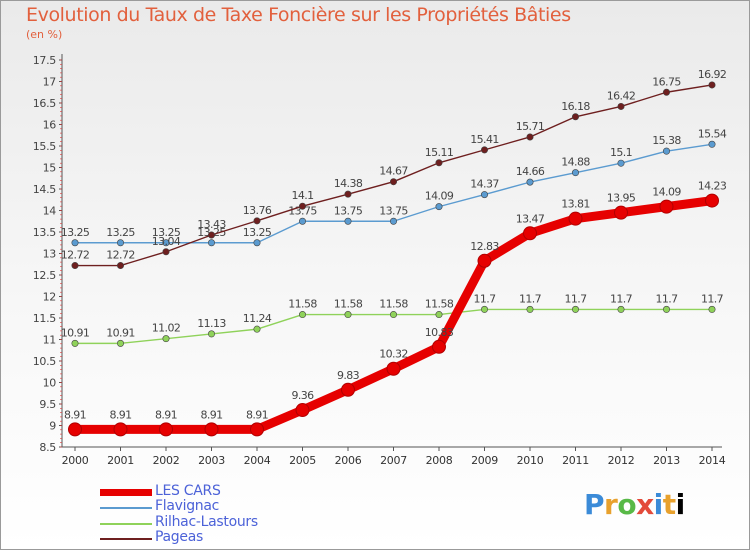 Image resolution: width=750 pixels, height=550 pixels. Describe the element at coordinates (179, 537) in the screenshot. I see `legend-label: Pageas` at that location.